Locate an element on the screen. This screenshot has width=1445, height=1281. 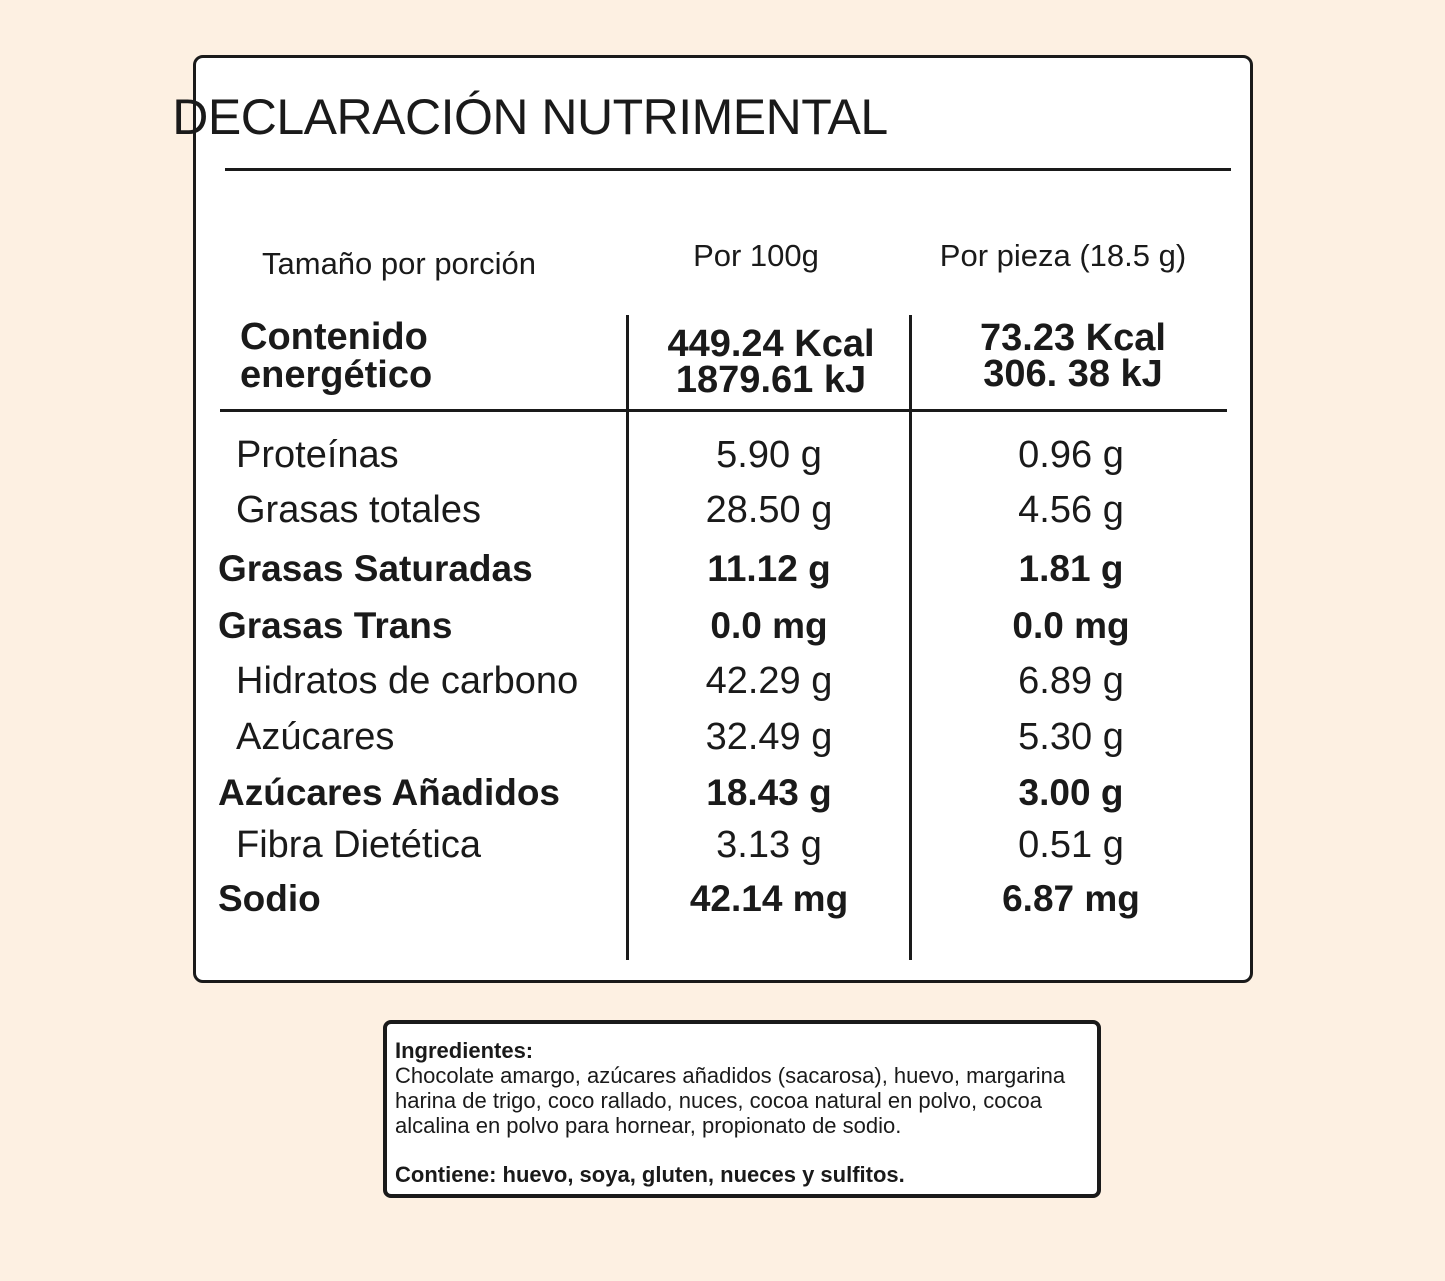
nutrient-value-per-piece: 0.0 mg is located at coordinates (1071, 625).